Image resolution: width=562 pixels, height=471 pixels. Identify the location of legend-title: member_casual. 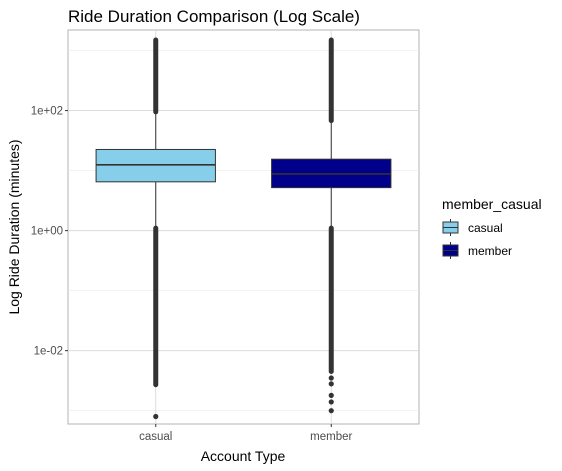
(492, 204).